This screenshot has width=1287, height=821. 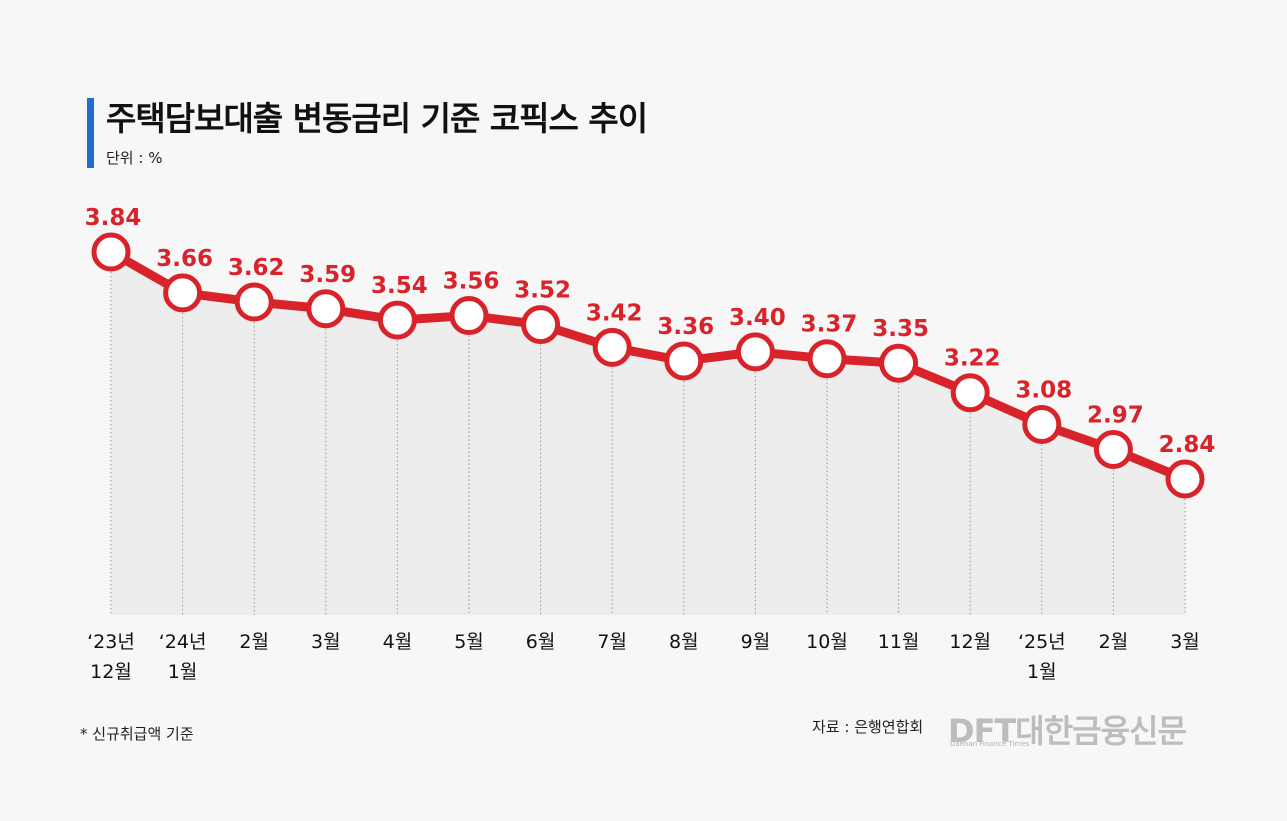 I want to click on unit-label: 단위 : %, so click(x=134, y=158).